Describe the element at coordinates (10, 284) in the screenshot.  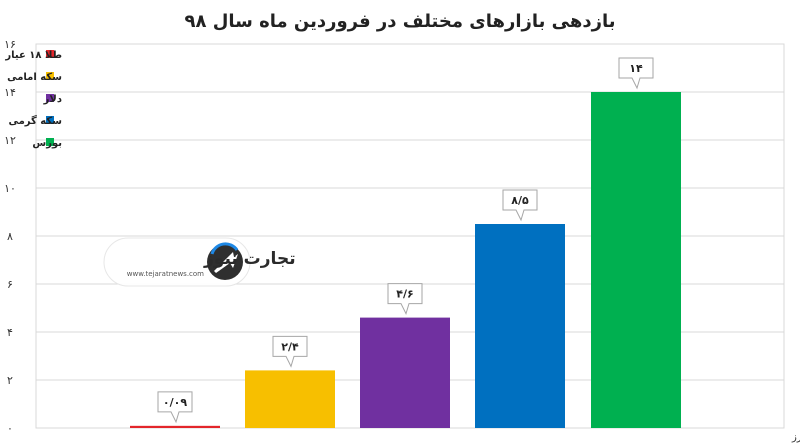
I see `y-tick-label: ۶` at that location.